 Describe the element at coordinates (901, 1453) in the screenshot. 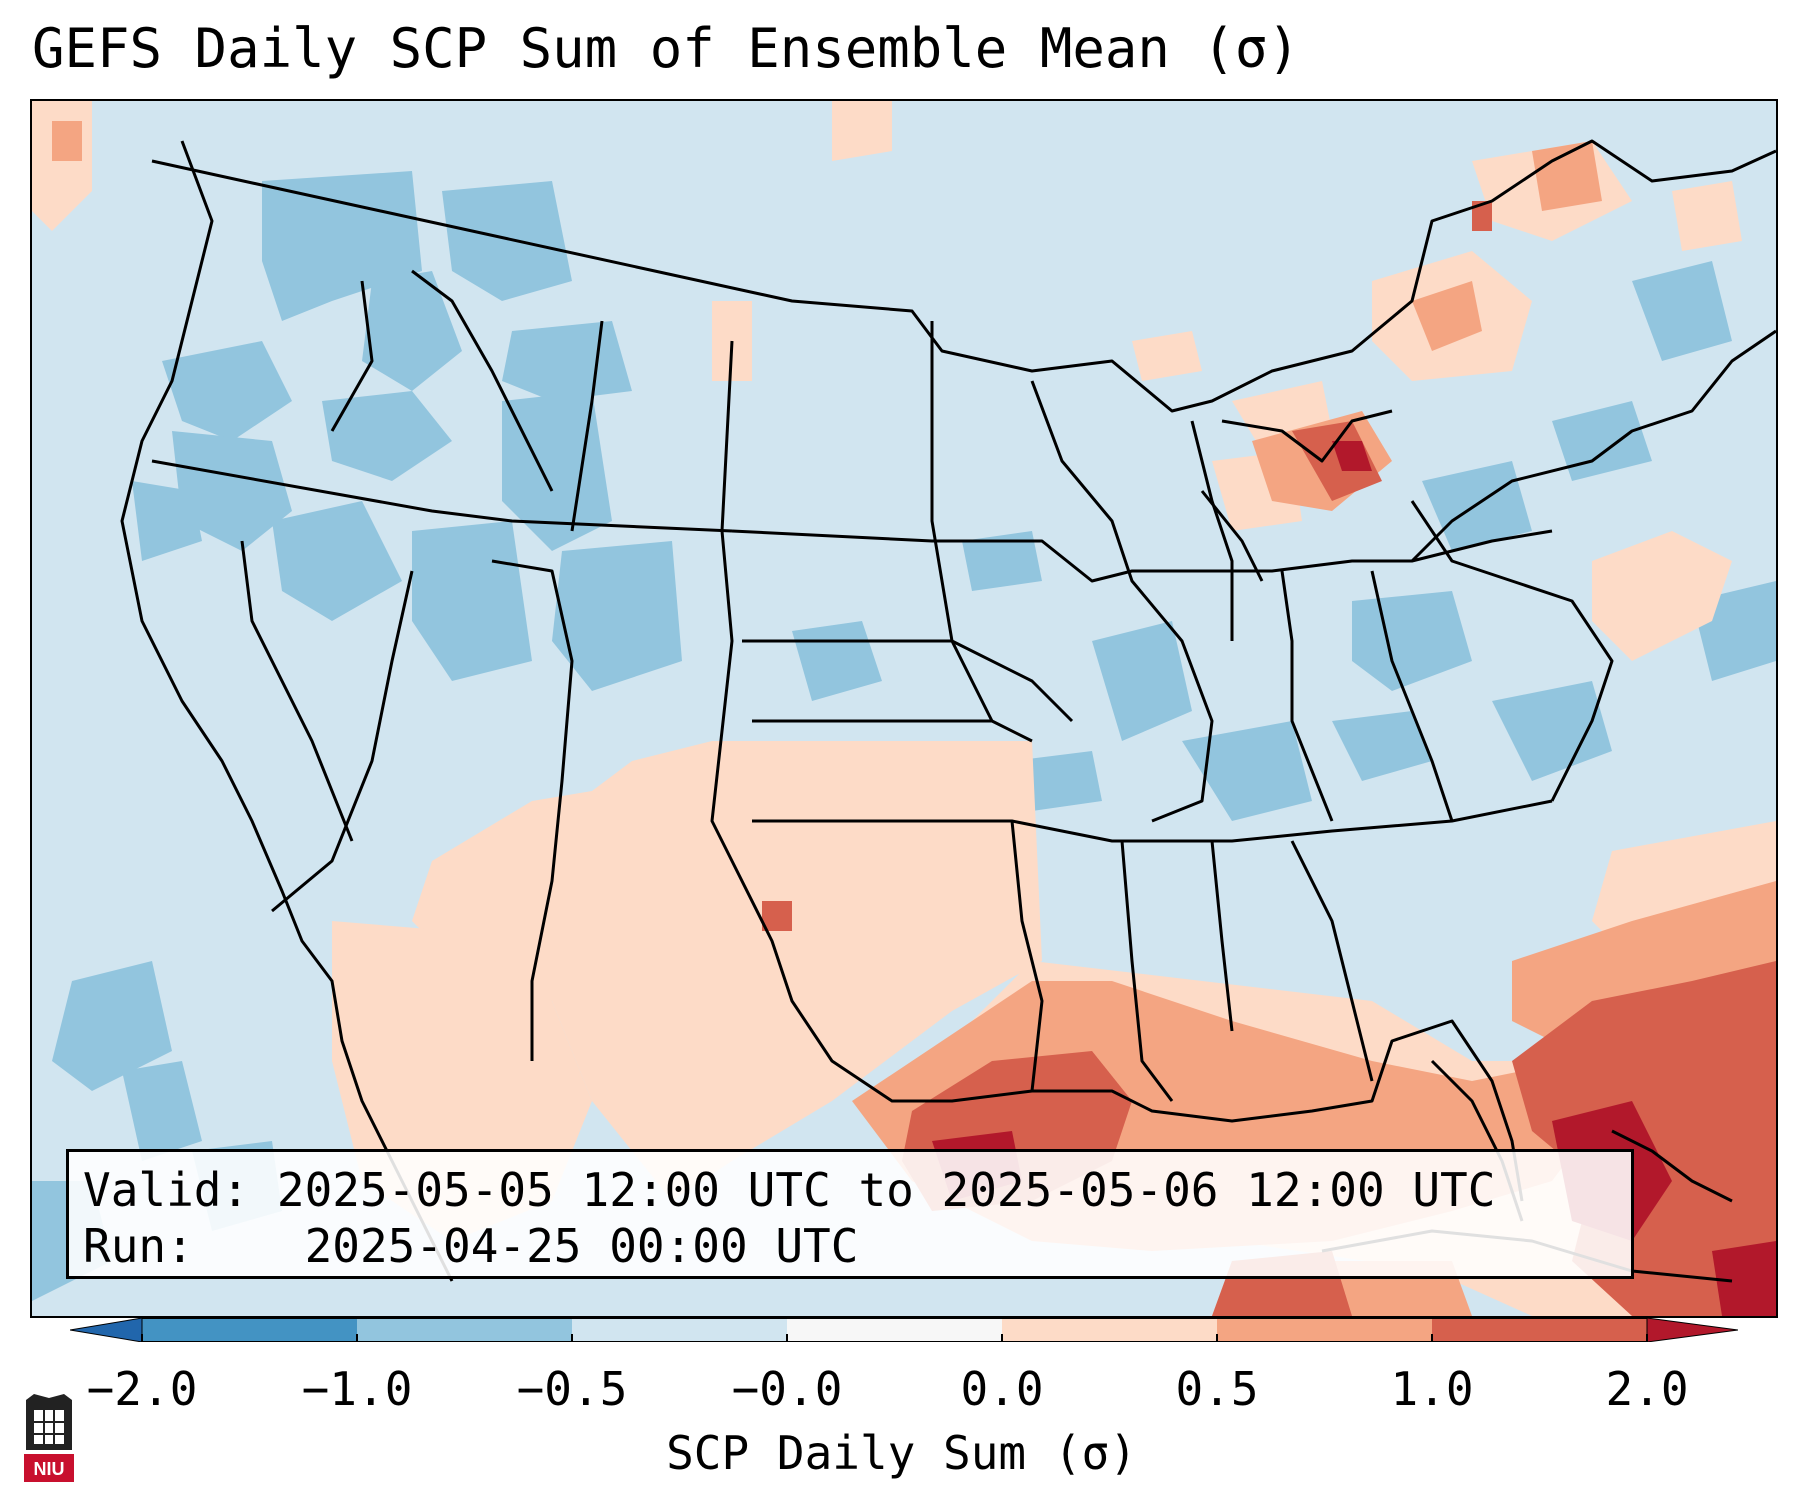

I see `colorbar-label: SCP Daily Sum (σ)` at that location.